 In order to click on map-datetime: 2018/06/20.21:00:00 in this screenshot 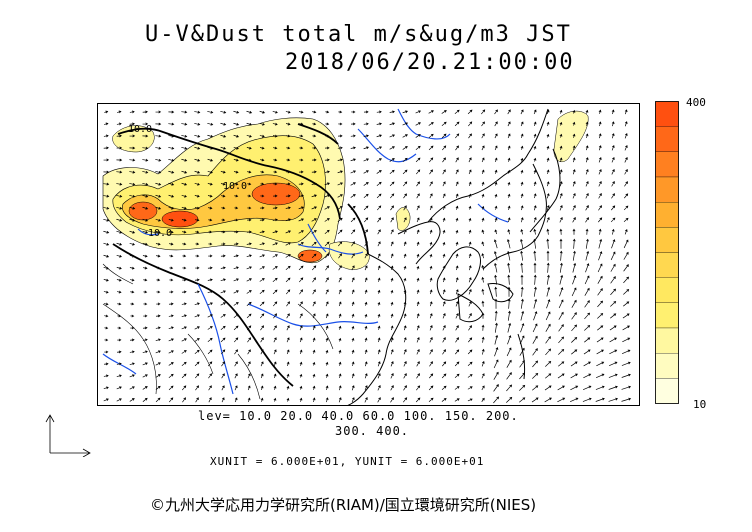, I will do `click(430, 62)`.